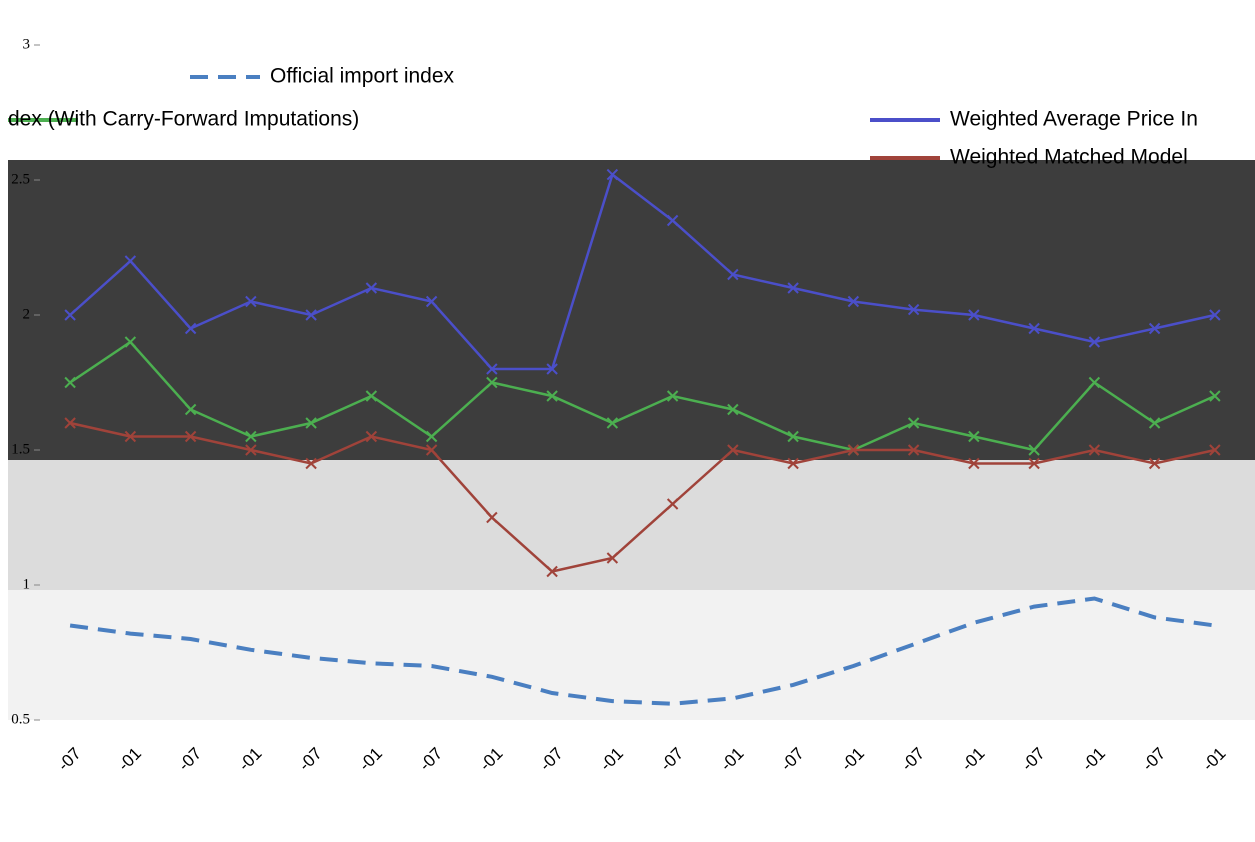  Describe the element at coordinates (1069, 157) in the screenshot. I see `legend-label: Weighted Matched Model` at that location.